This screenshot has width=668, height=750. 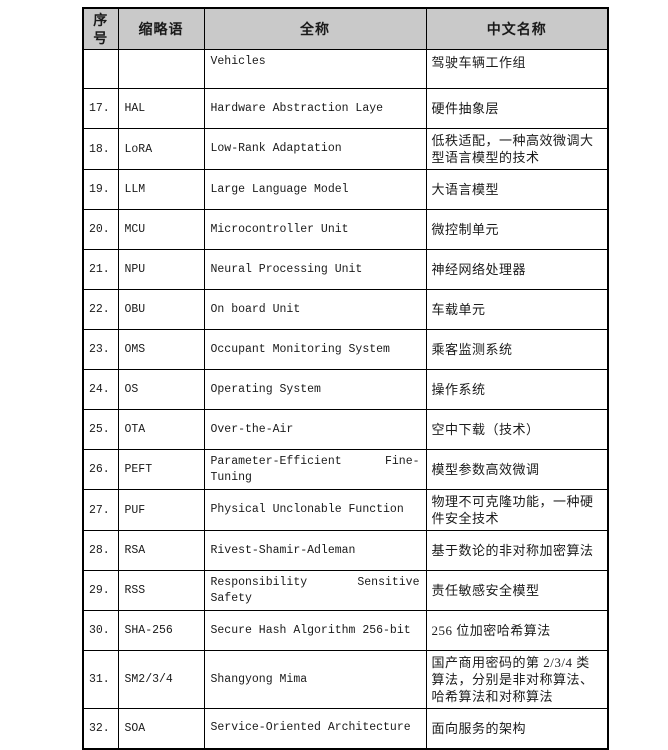 What do you see at coordinates (100, 69) in the screenshot?
I see `cell-sequence-number` at bounding box center [100, 69].